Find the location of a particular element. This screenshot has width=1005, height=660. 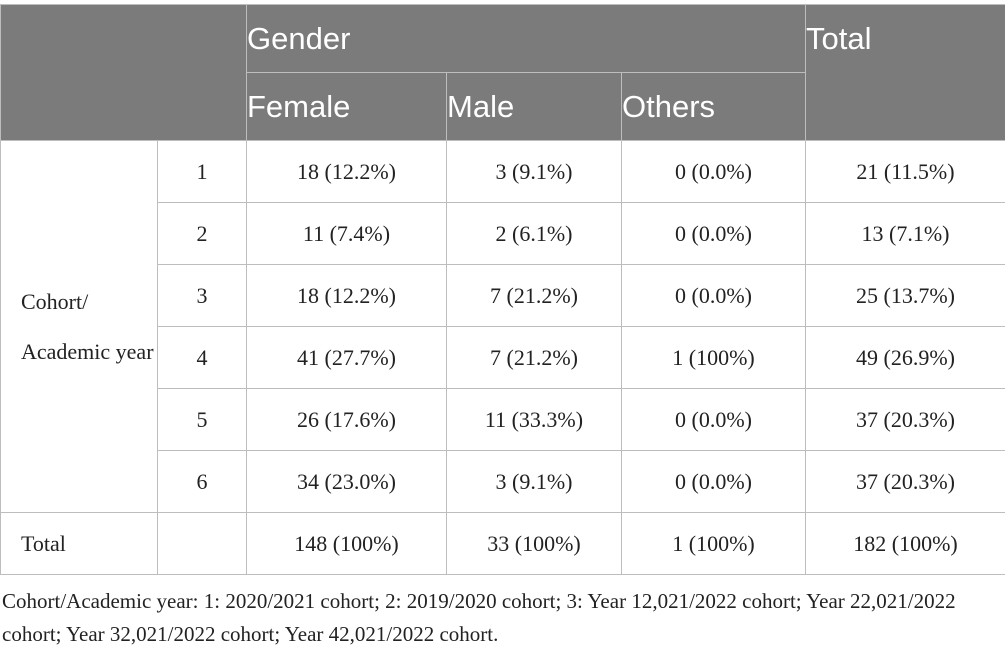

total-cell: 21 (11.5%) is located at coordinates (905, 171).